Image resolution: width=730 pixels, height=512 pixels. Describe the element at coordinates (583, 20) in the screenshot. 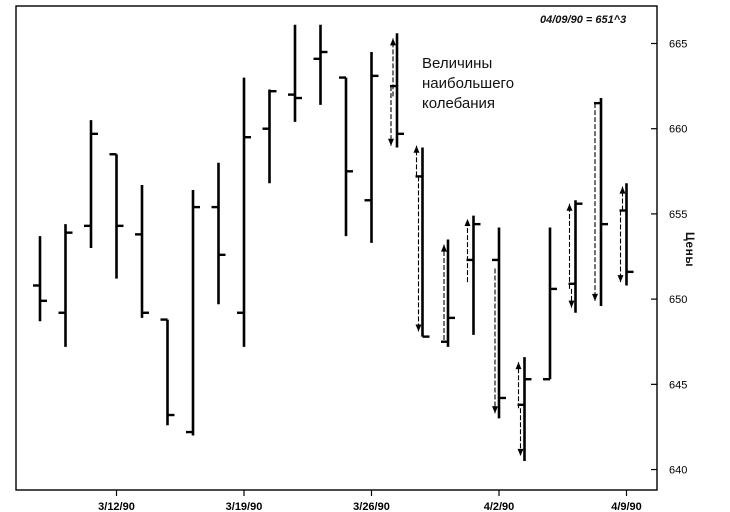

I see `chart-corner-label: 04/09/90 = 651^3` at that location.